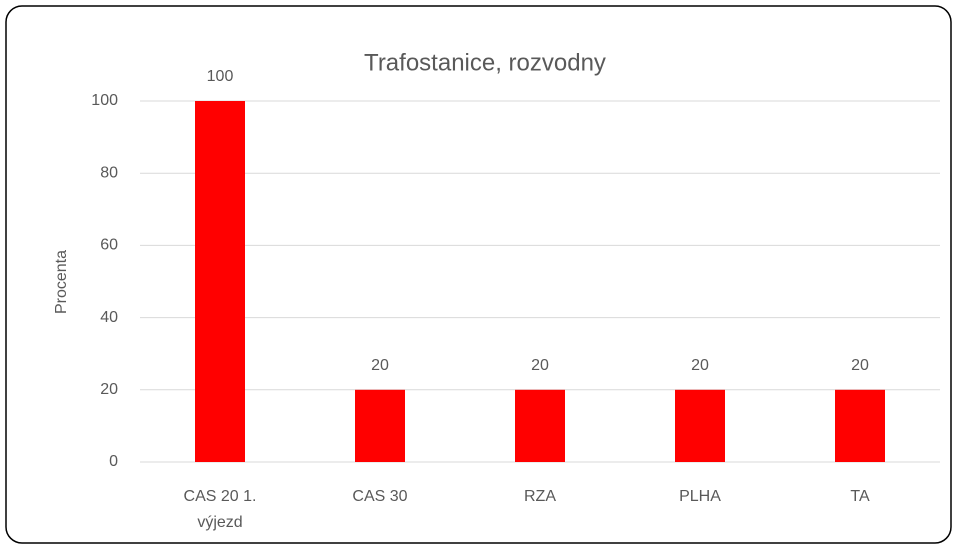 This screenshot has height=549, width=957. I want to click on x-tick-label: TA, so click(860, 496).